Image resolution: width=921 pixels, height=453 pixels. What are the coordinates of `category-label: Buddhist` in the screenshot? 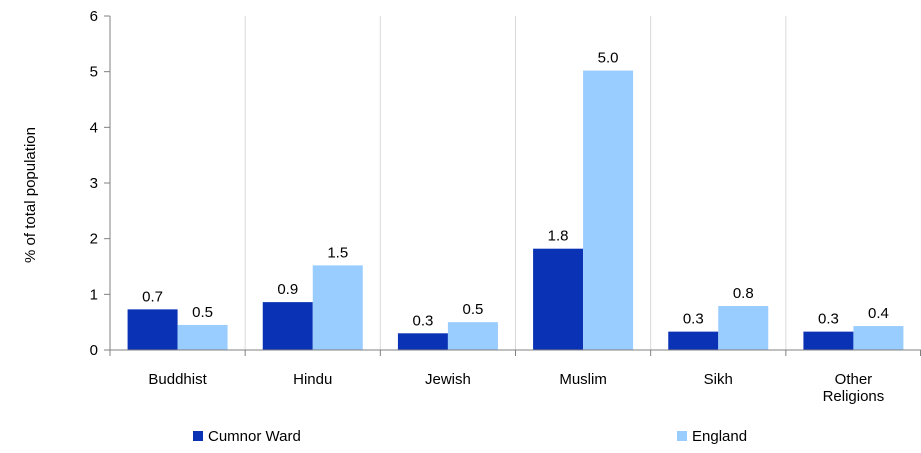 It's located at (177, 379).